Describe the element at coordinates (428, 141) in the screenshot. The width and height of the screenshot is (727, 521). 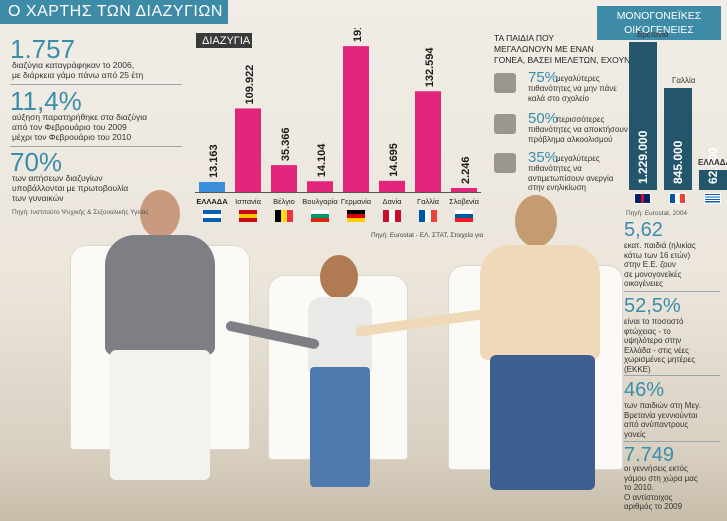
I see `bar-Γαλλία` at that location.